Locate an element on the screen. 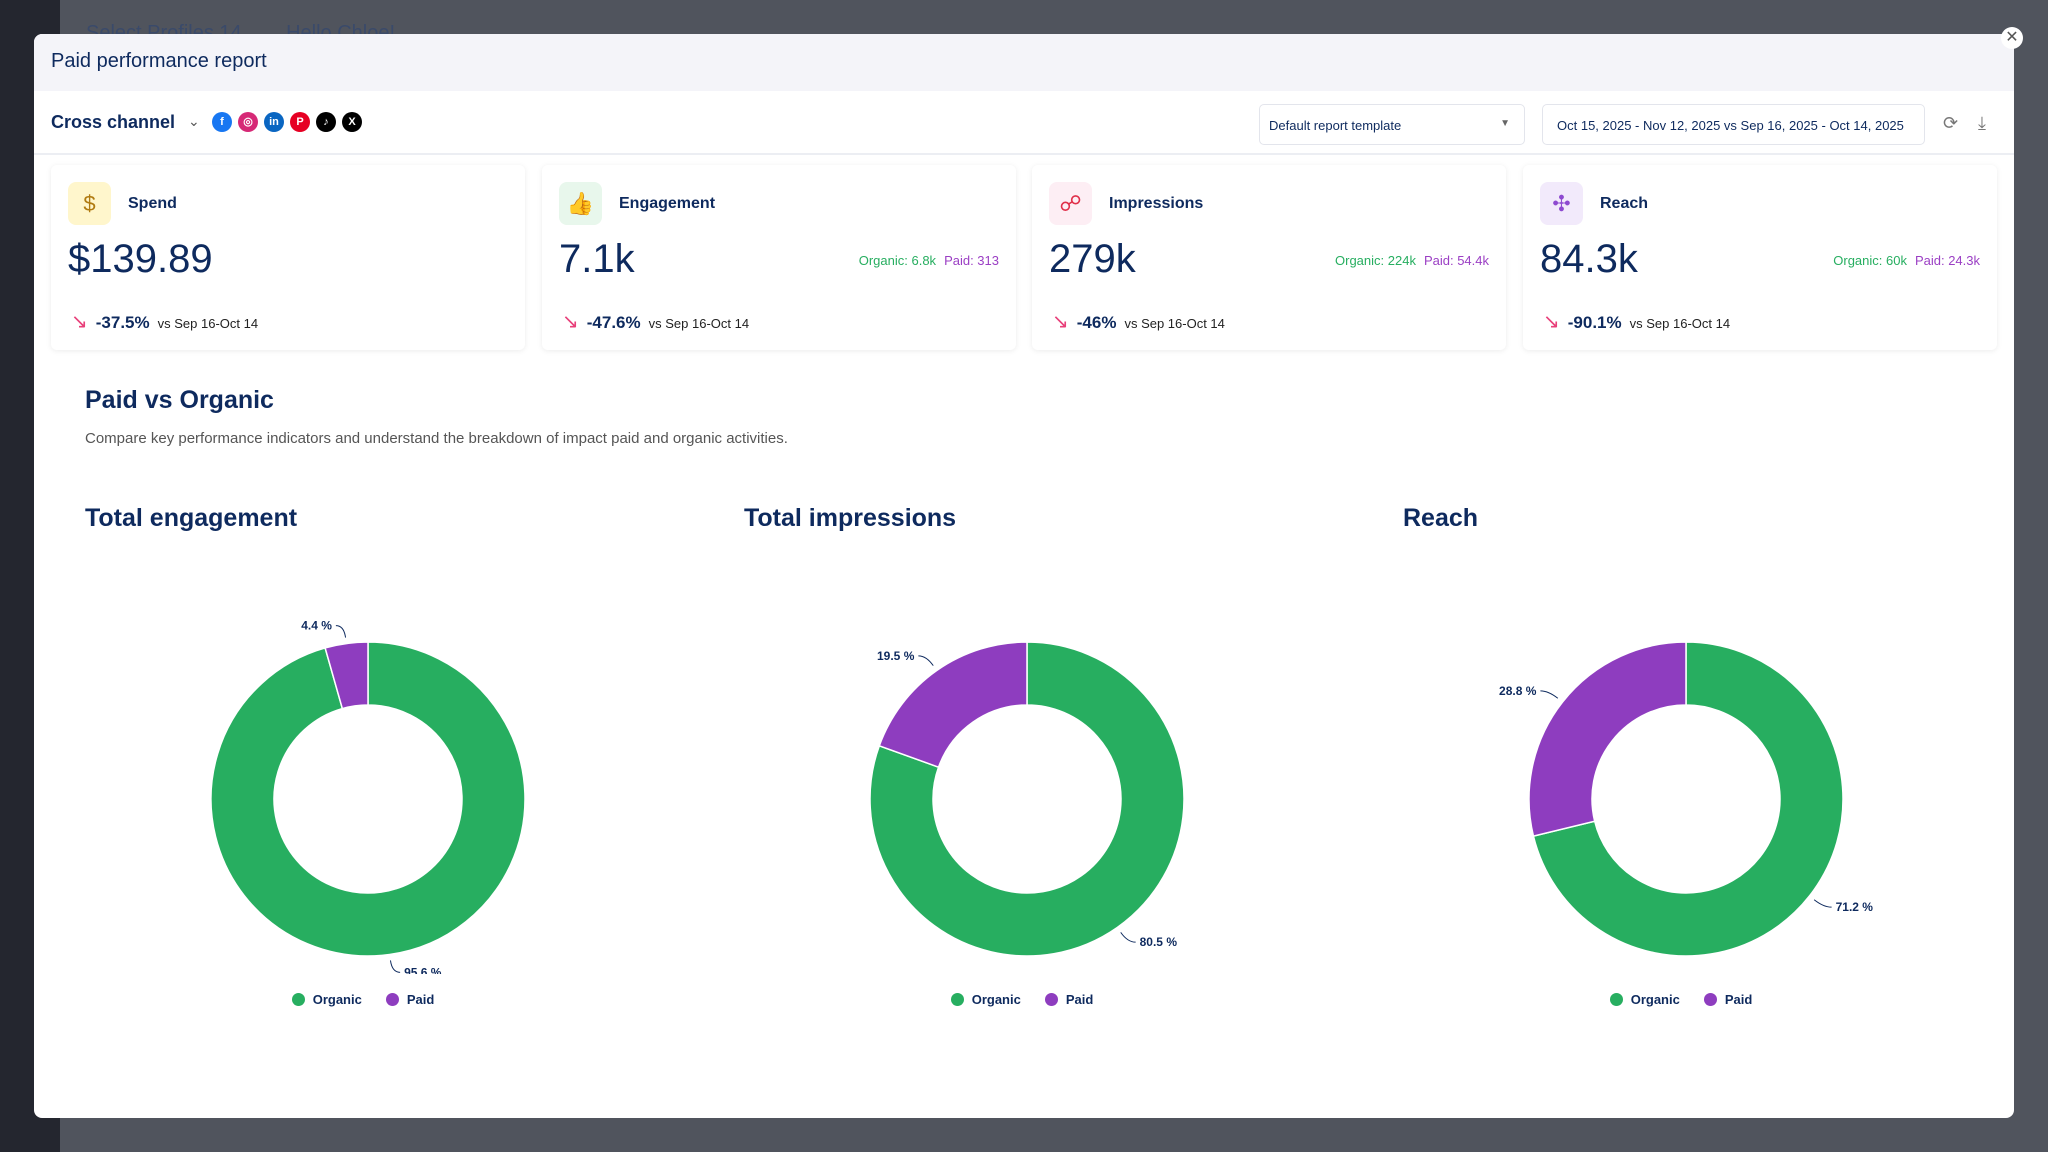 This screenshot has height=1152, width=2048. organic-value: Organic: 224k is located at coordinates (1375, 260).